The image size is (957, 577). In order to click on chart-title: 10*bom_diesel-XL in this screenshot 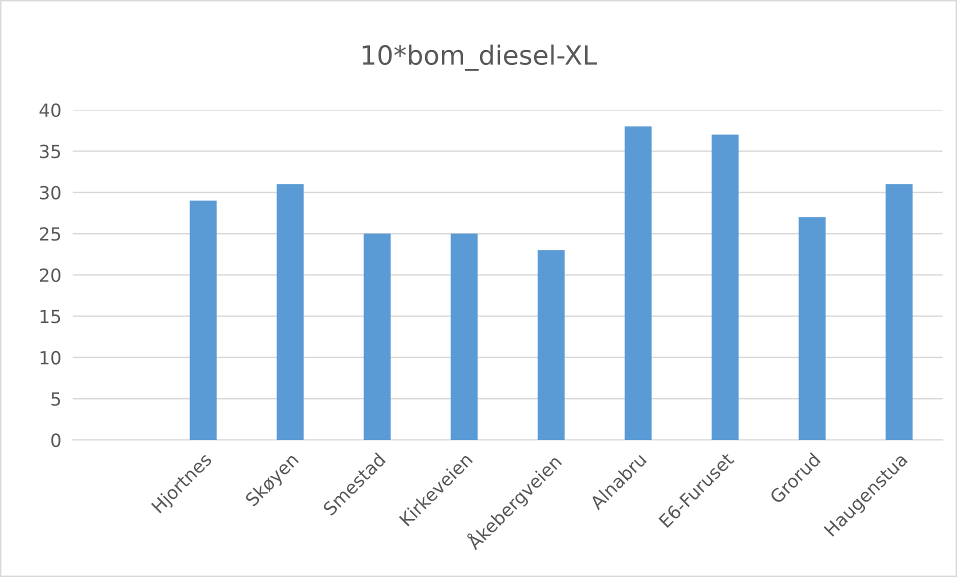, I will do `click(479, 57)`.